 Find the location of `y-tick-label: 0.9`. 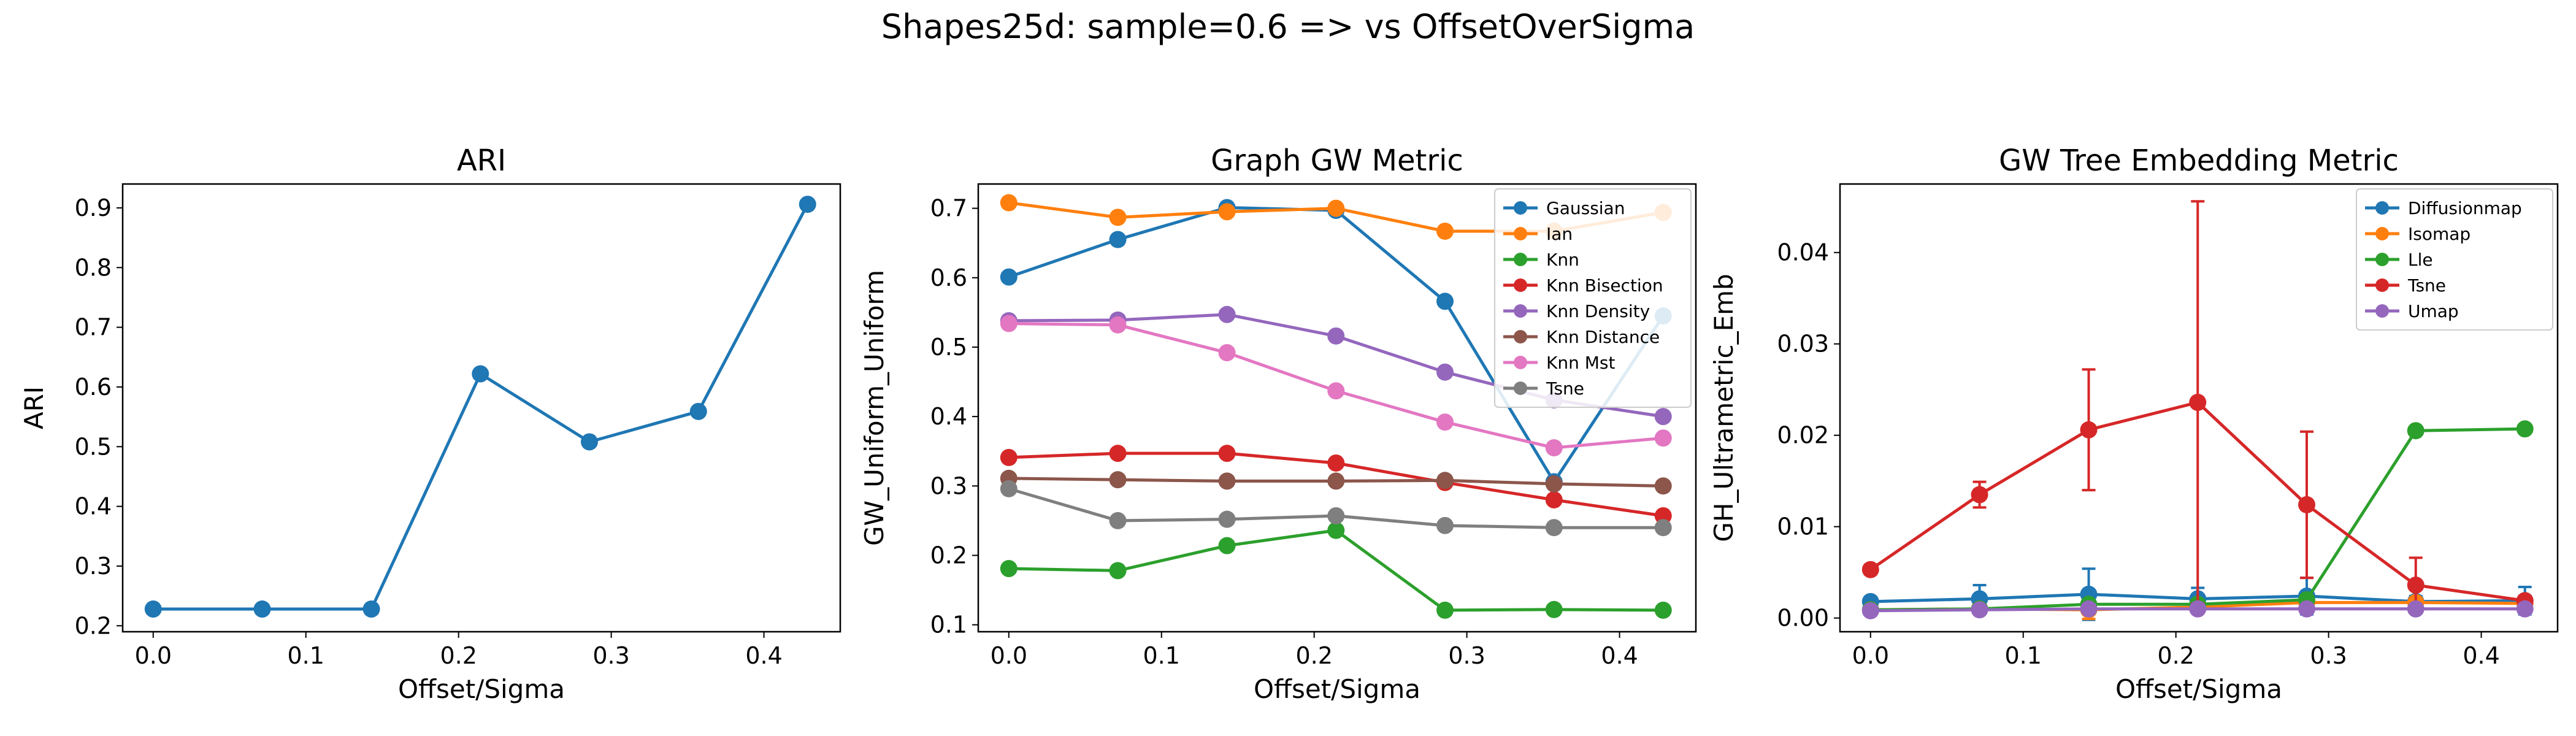

y-tick-label: 0.9 is located at coordinates (93, 207).